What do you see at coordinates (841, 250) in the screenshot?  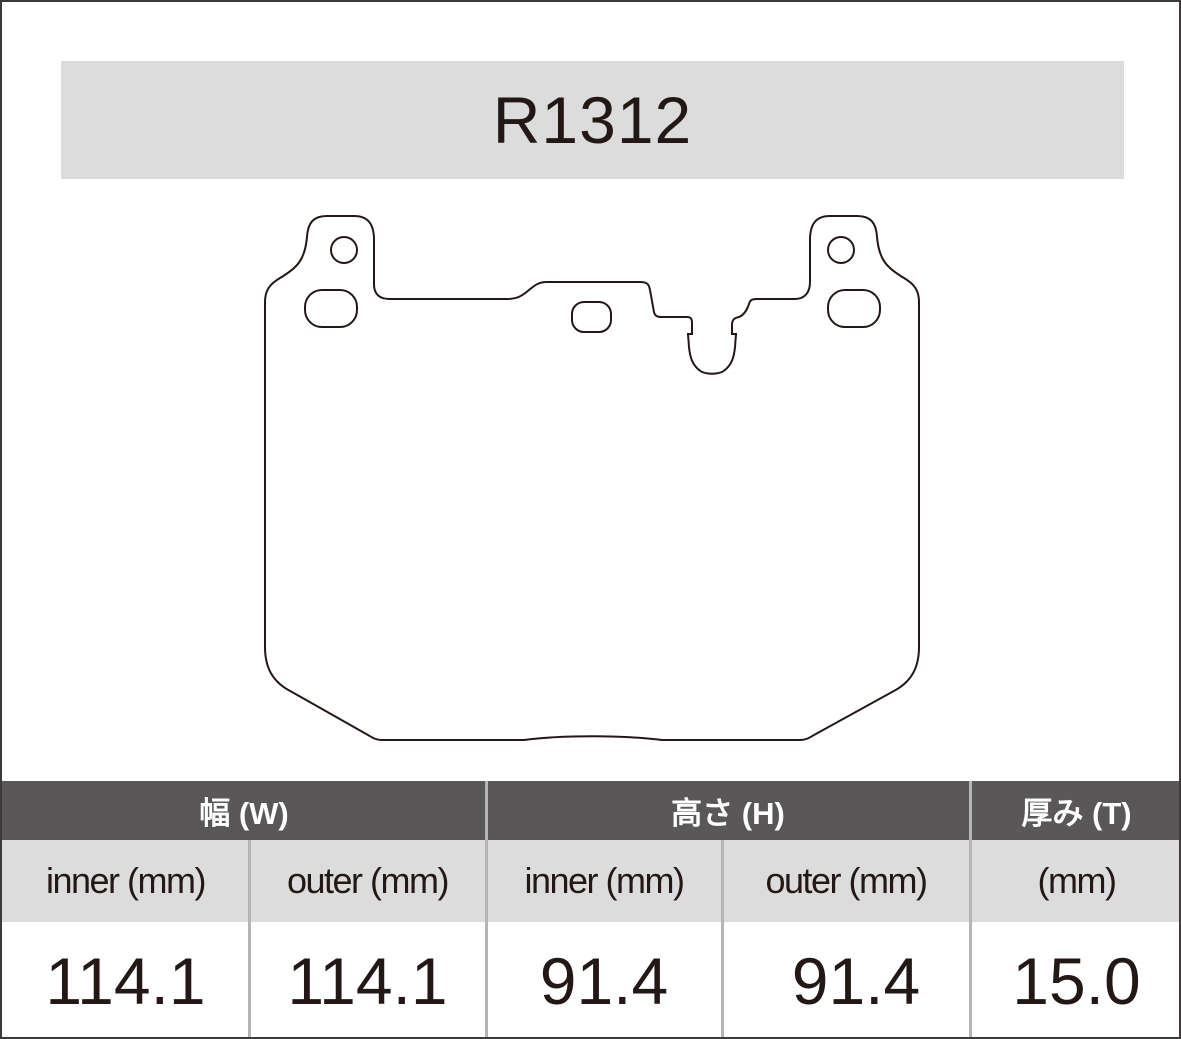 I see `right-mounting-hole` at bounding box center [841, 250].